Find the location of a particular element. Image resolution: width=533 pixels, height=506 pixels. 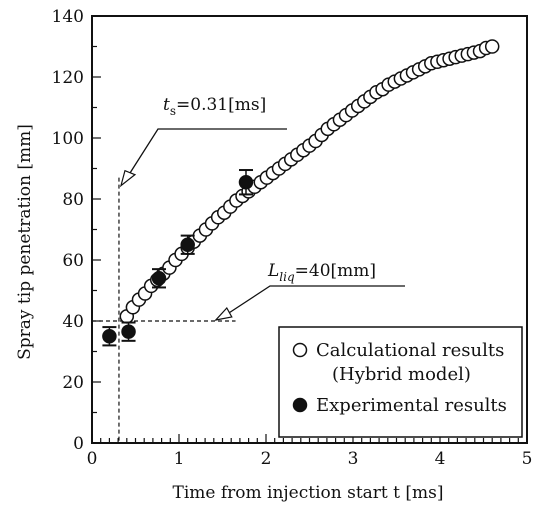

lliq-arrow-head is located at coordinates (223, 313).